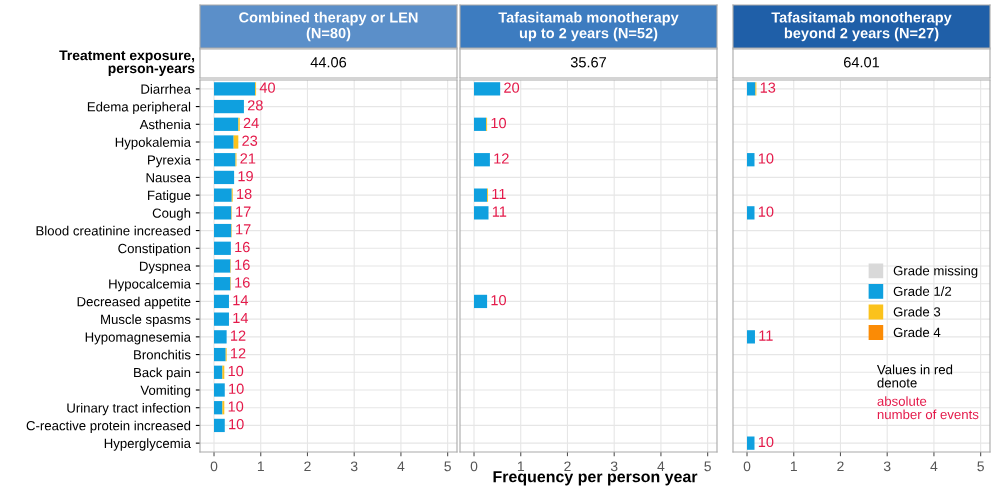 The image size is (1005, 486). I want to click on text: Treatment exposure, person-years, so click(127, 63).